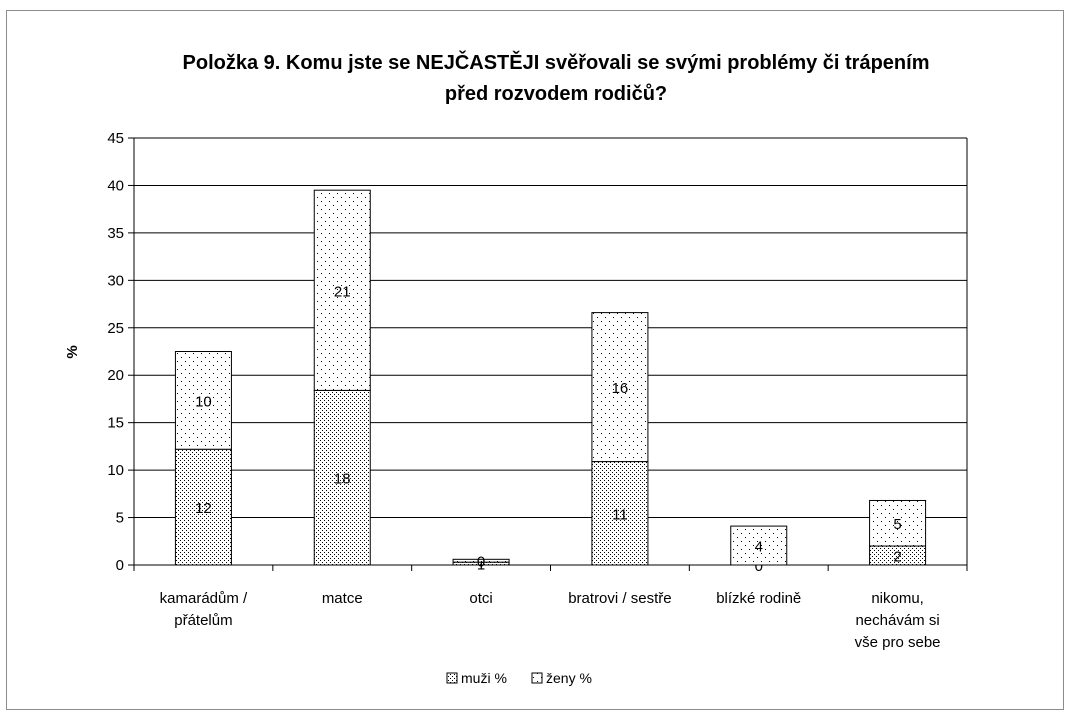  What do you see at coordinates (120, 565) in the screenshot?
I see `y-tick-label: 0` at bounding box center [120, 565].